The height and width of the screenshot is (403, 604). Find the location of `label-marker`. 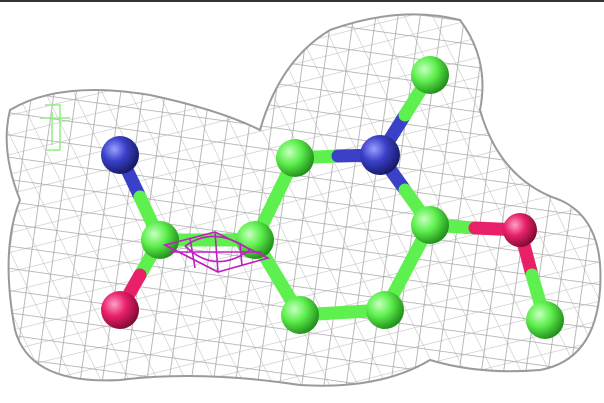

label-marker is located at coordinates (55, 127).